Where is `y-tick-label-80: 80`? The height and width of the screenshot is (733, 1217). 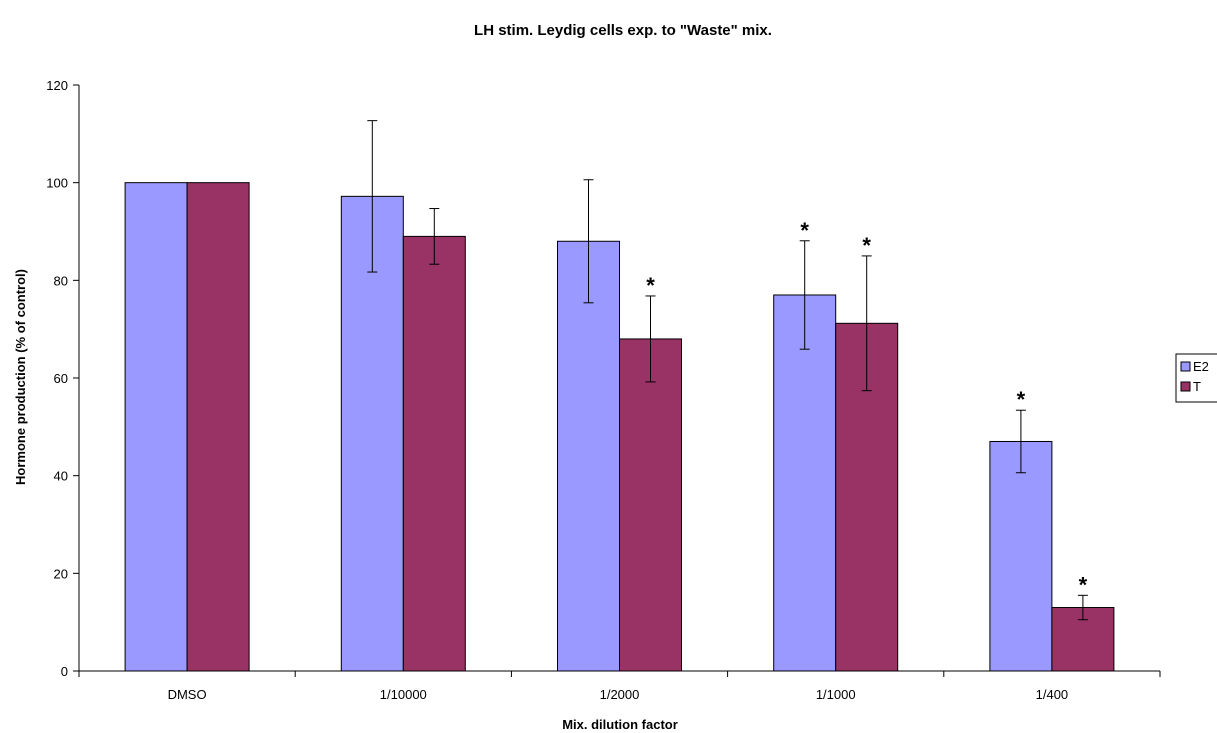 y-tick-label-80: 80 is located at coordinates (61, 280).